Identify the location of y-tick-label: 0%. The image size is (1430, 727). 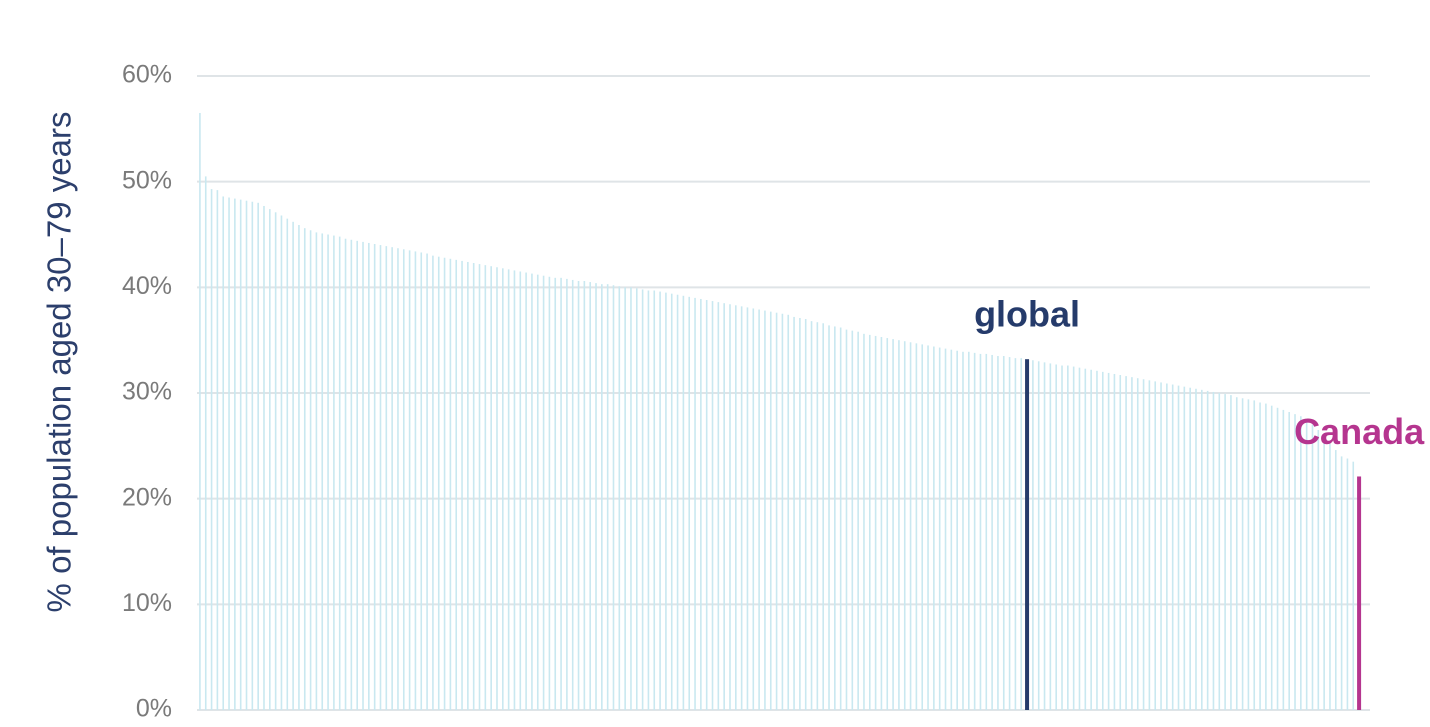
(154, 709).